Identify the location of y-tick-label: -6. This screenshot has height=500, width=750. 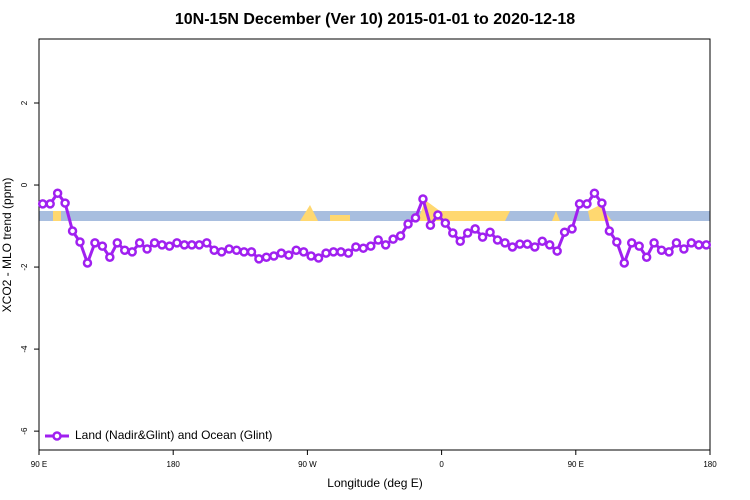
(24, 431).